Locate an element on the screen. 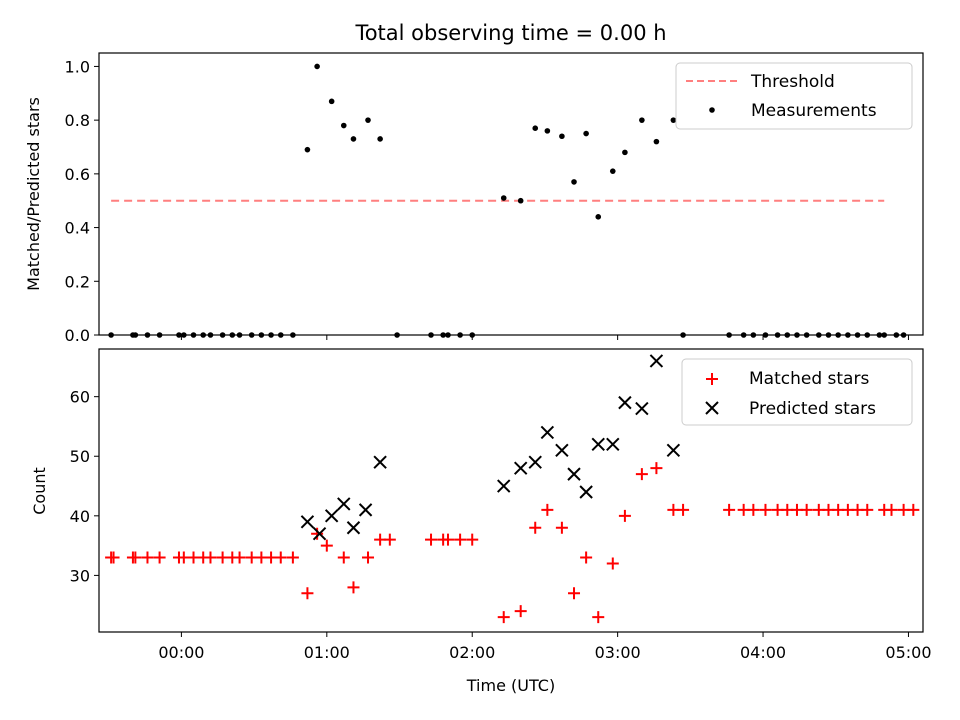 The image size is (960, 720). ratio-legend: Threshold Measurements is located at coordinates (794, 96).